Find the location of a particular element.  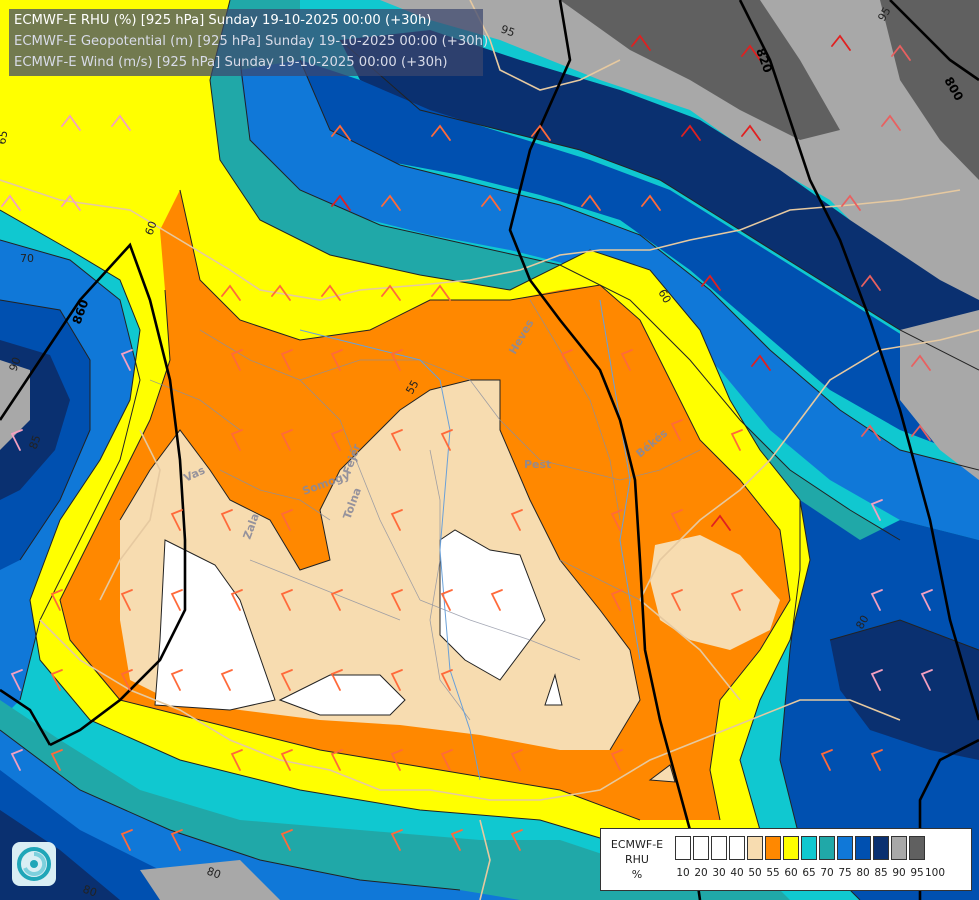

legend-tick-55: 55 is located at coordinates (773, 873).